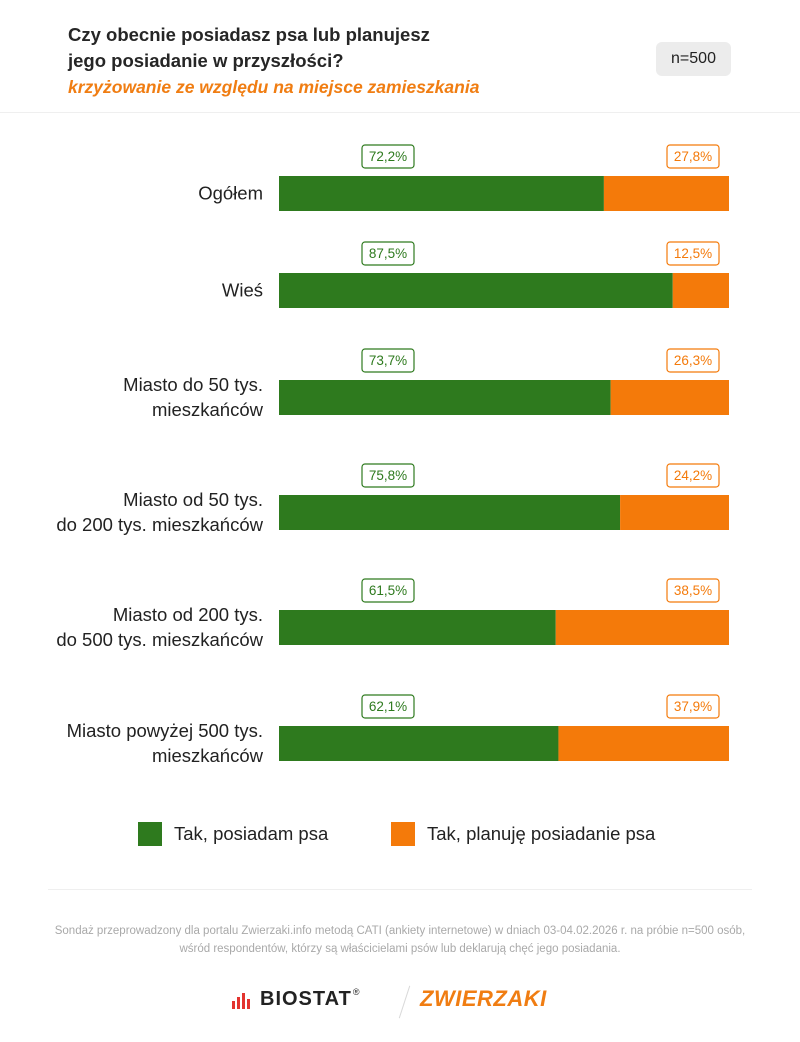 This screenshot has width=800, height=1042. What do you see at coordinates (404, 1002) in the screenshot?
I see `logo-divider` at bounding box center [404, 1002].